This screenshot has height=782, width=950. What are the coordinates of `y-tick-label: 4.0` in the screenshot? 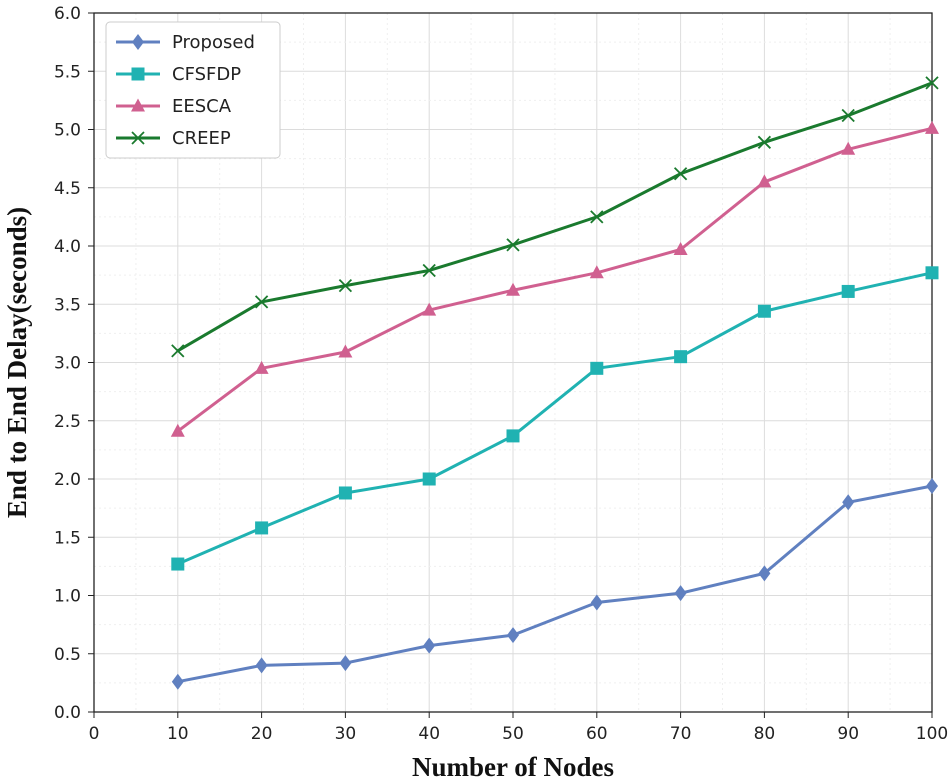 It's located at (67, 247).